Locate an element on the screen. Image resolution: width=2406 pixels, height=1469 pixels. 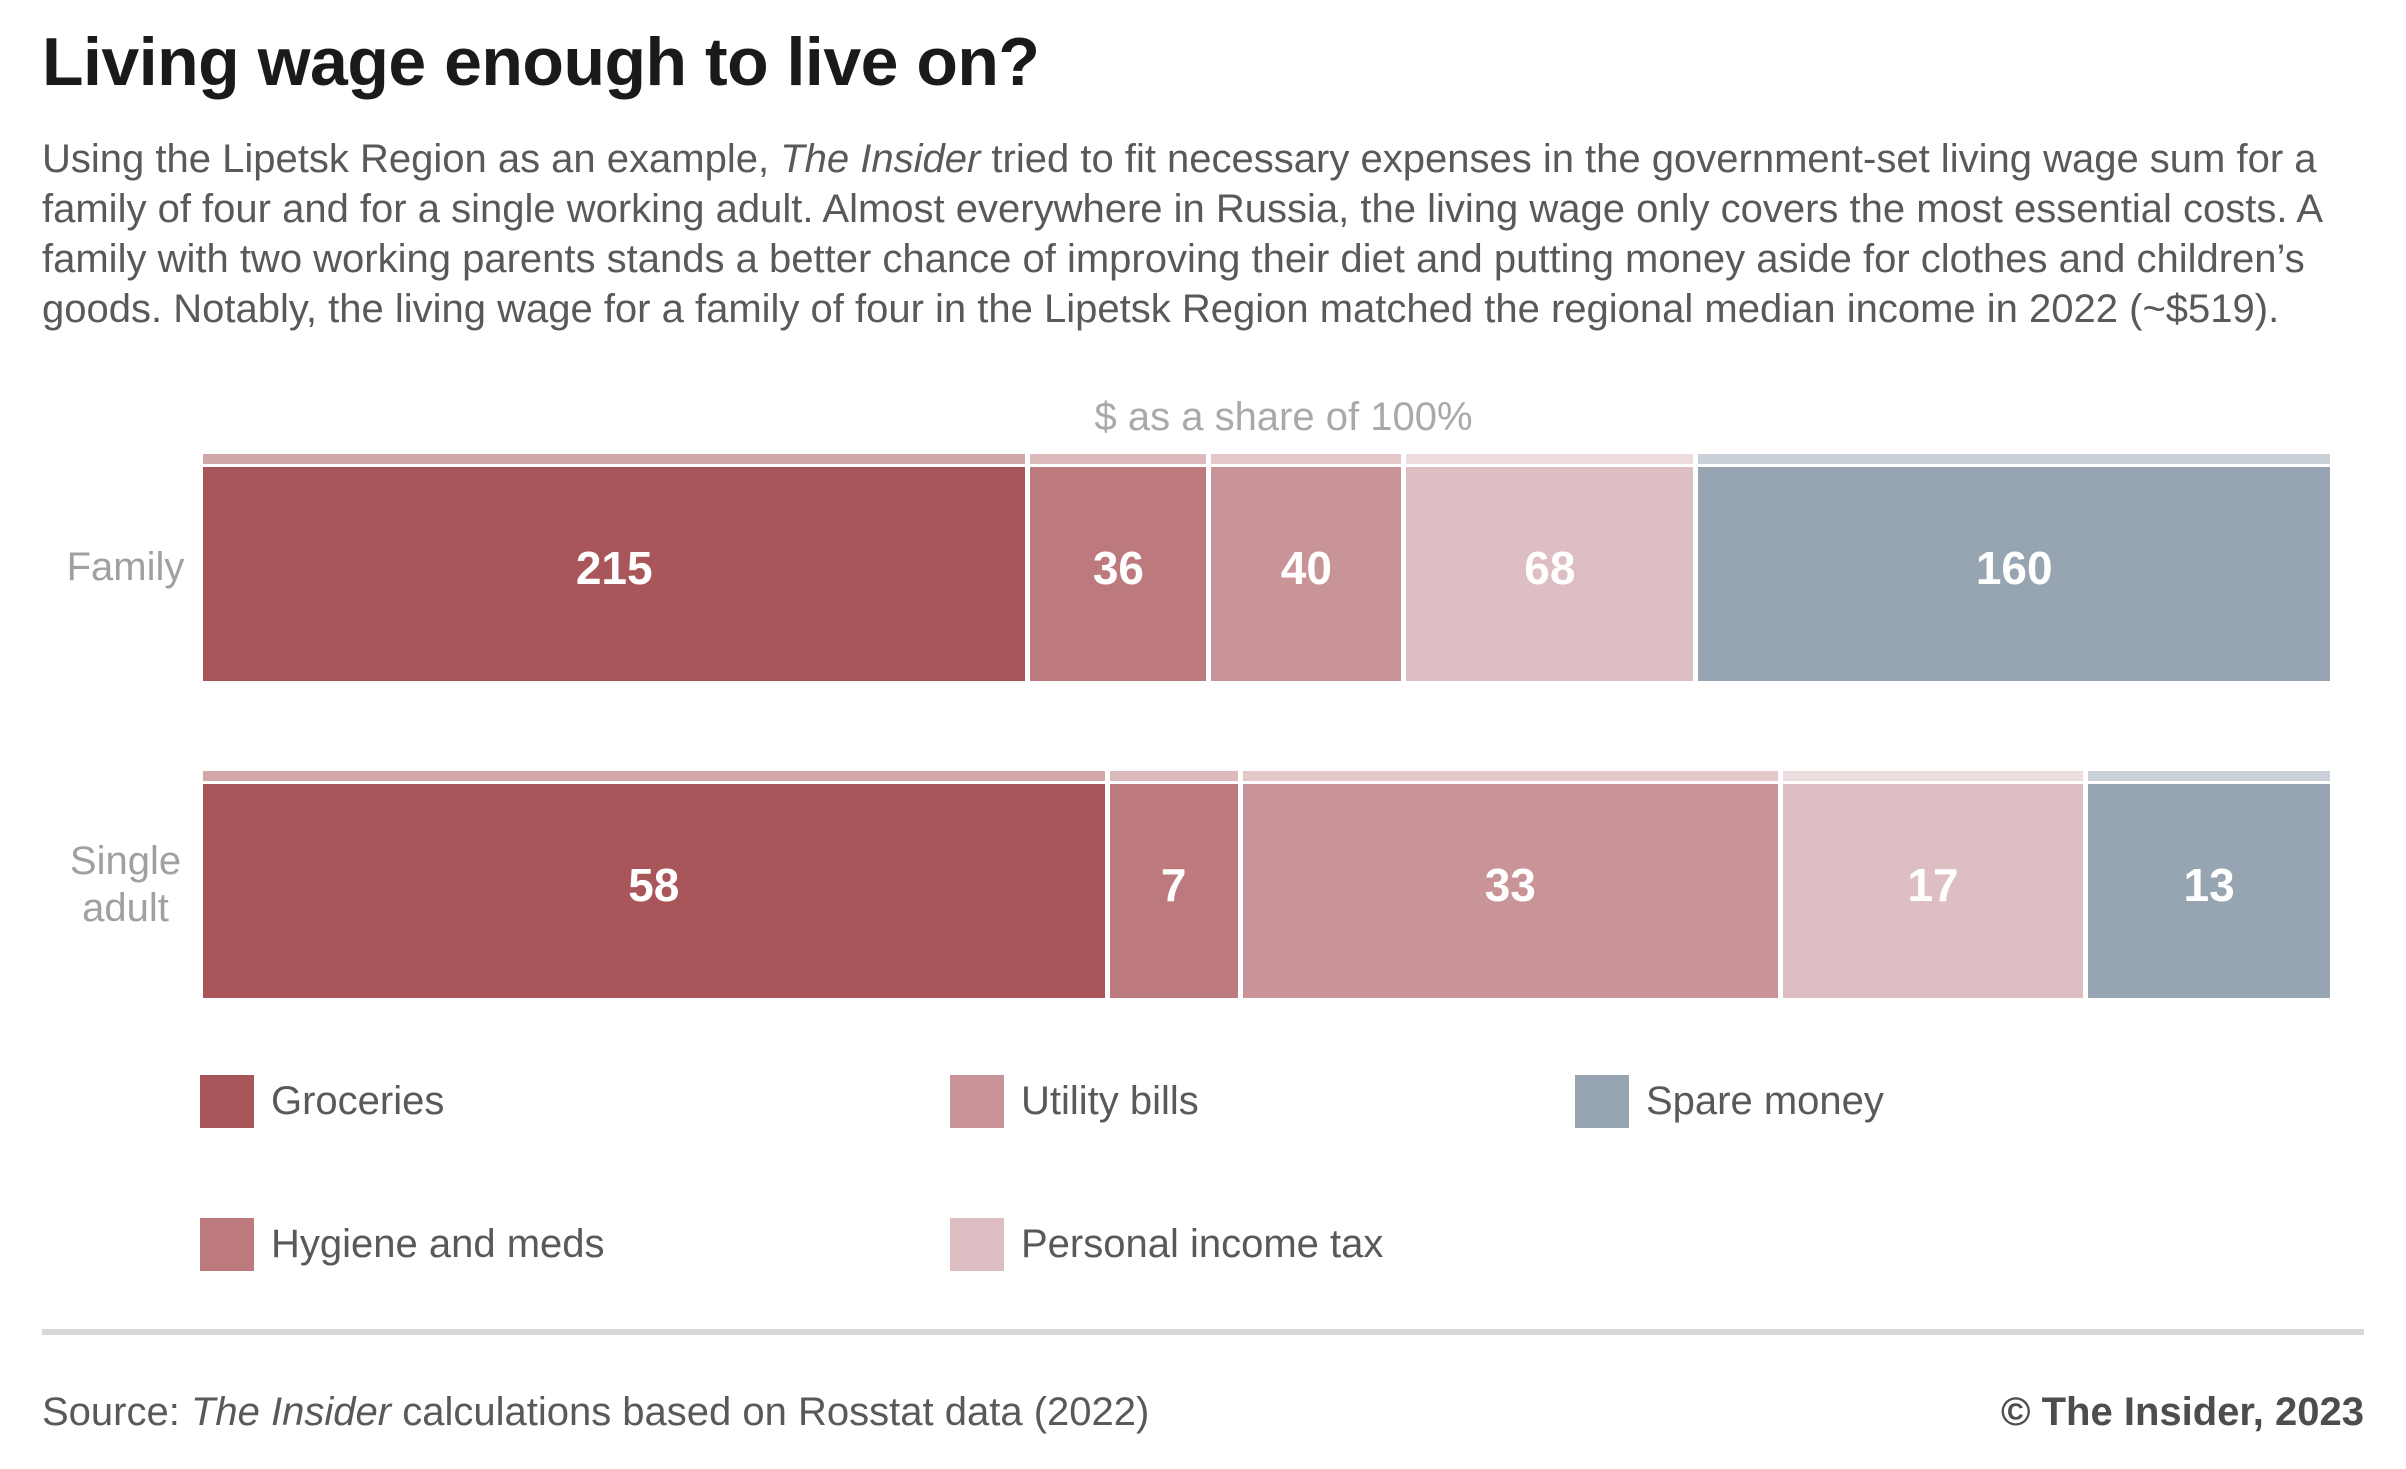
bar-segment: 33 is located at coordinates (1510, 885).